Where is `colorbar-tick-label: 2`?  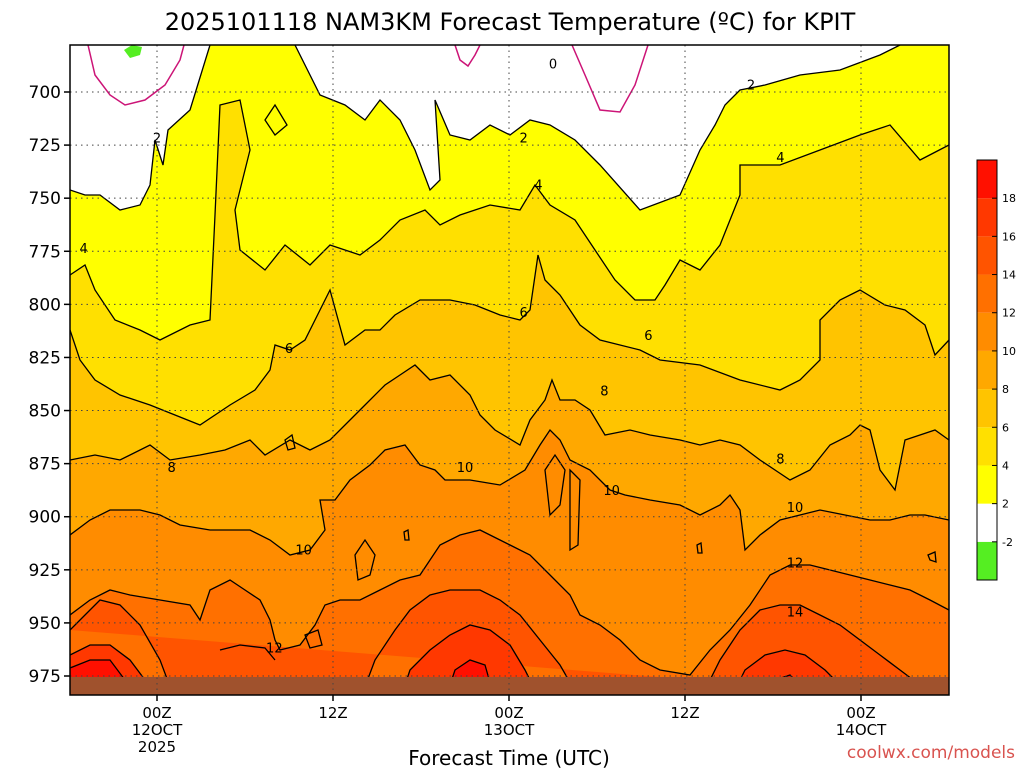
colorbar-tick-label: 2 is located at coordinates (1005, 504).